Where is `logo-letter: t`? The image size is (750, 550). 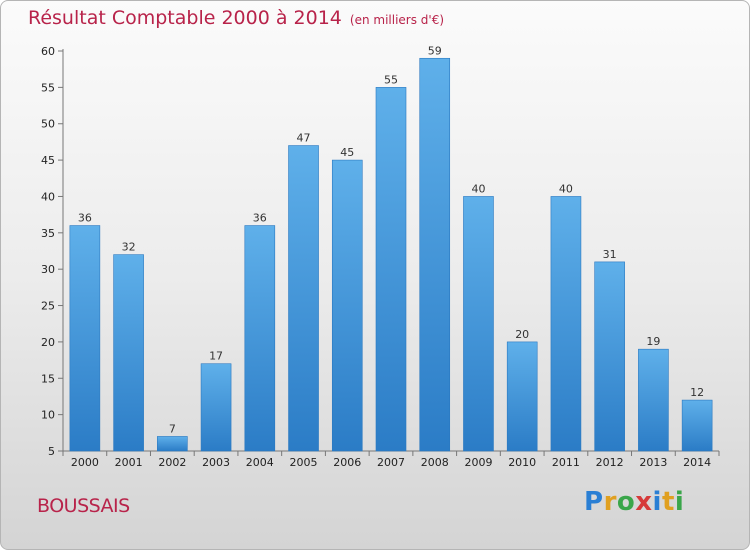 logo-letter: t is located at coordinates (668, 502).